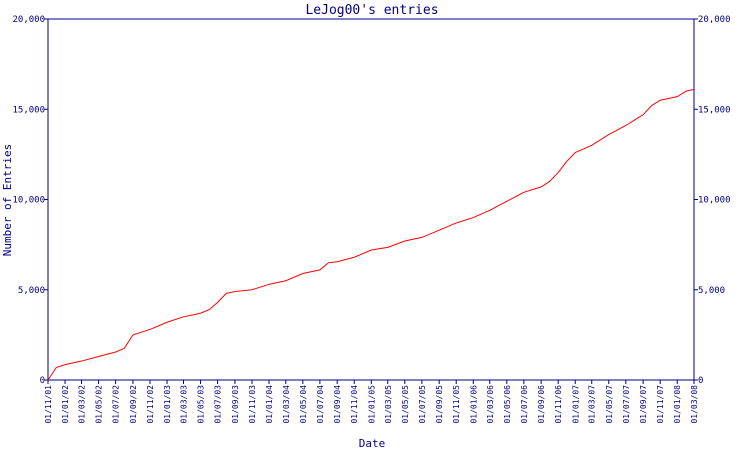 The image size is (750, 450). What do you see at coordinates (456, 404) in the screenshot?
I see `x-tick-label: 01/11/05` at bounding box center [456, 404].